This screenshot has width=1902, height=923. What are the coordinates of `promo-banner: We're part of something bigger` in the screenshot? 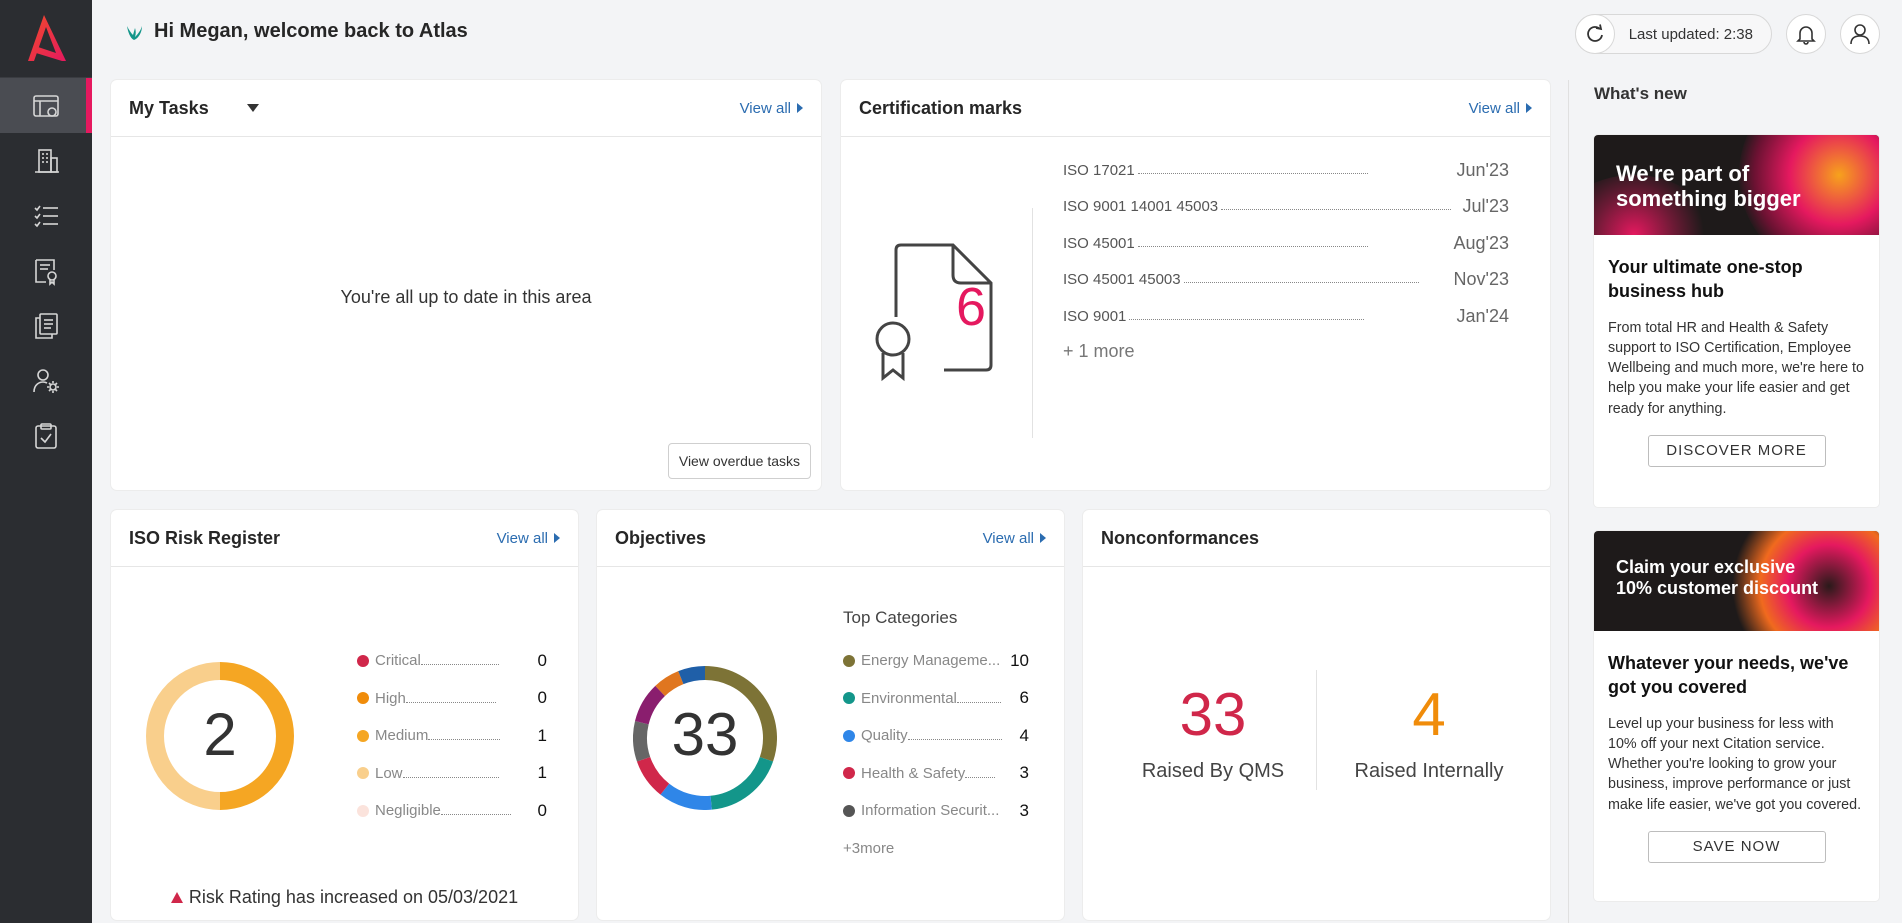 It's located at (1736, 185).